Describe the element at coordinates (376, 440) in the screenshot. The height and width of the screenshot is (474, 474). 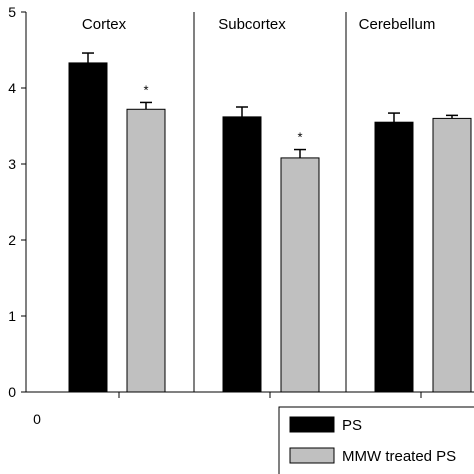
I see `legend: PS MMW treated PS` at that location.